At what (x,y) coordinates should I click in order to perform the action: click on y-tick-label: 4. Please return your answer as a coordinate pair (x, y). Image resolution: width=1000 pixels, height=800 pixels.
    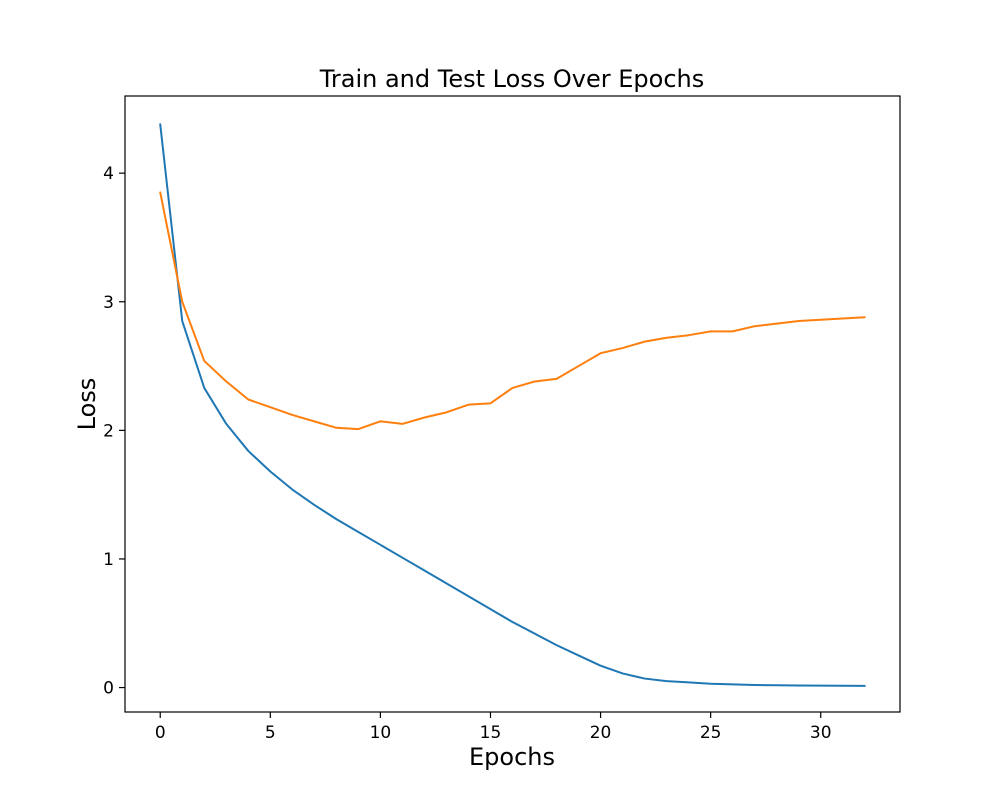
    Looking at the image, I should click on (108, 174).